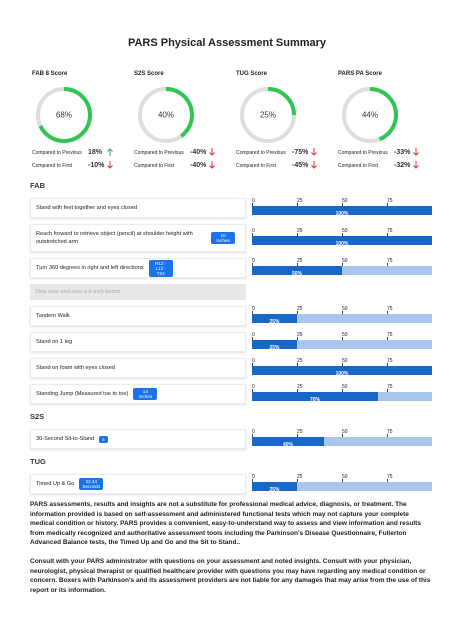 This screenshot has height=640, width=454. What do you see at coordinates (252, 74) in the screenshot?
I see `score-label: TUG Score` at bounding box center [252, 74].